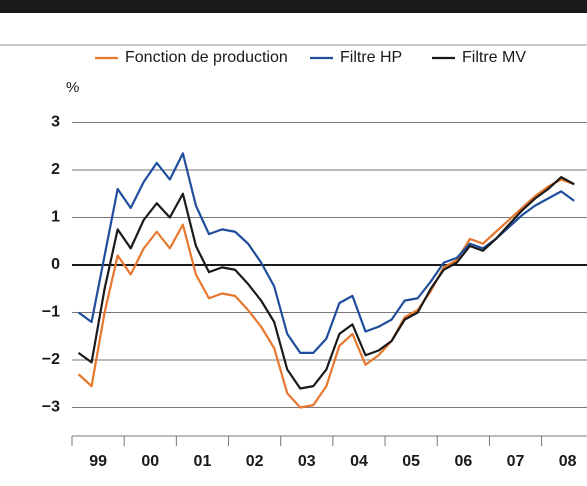 The height and width of the screenshot is (486, 587). I want to click on x-tick-label: 01, so click(203, 461).